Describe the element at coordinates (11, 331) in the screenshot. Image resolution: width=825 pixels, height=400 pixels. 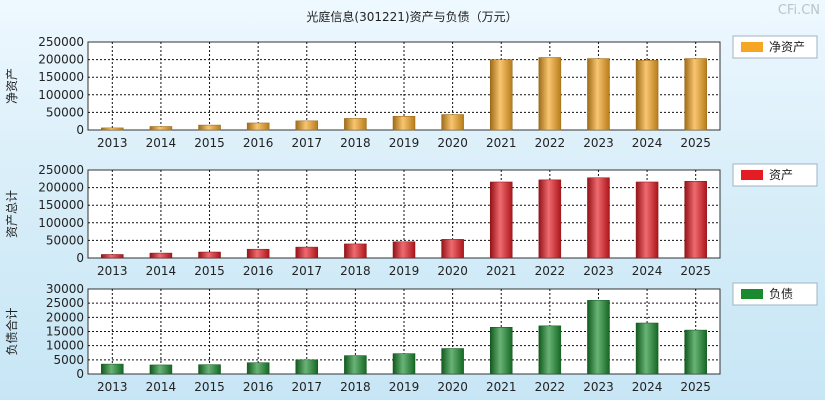
I see `y-axis-label: 负债合计` at that location.